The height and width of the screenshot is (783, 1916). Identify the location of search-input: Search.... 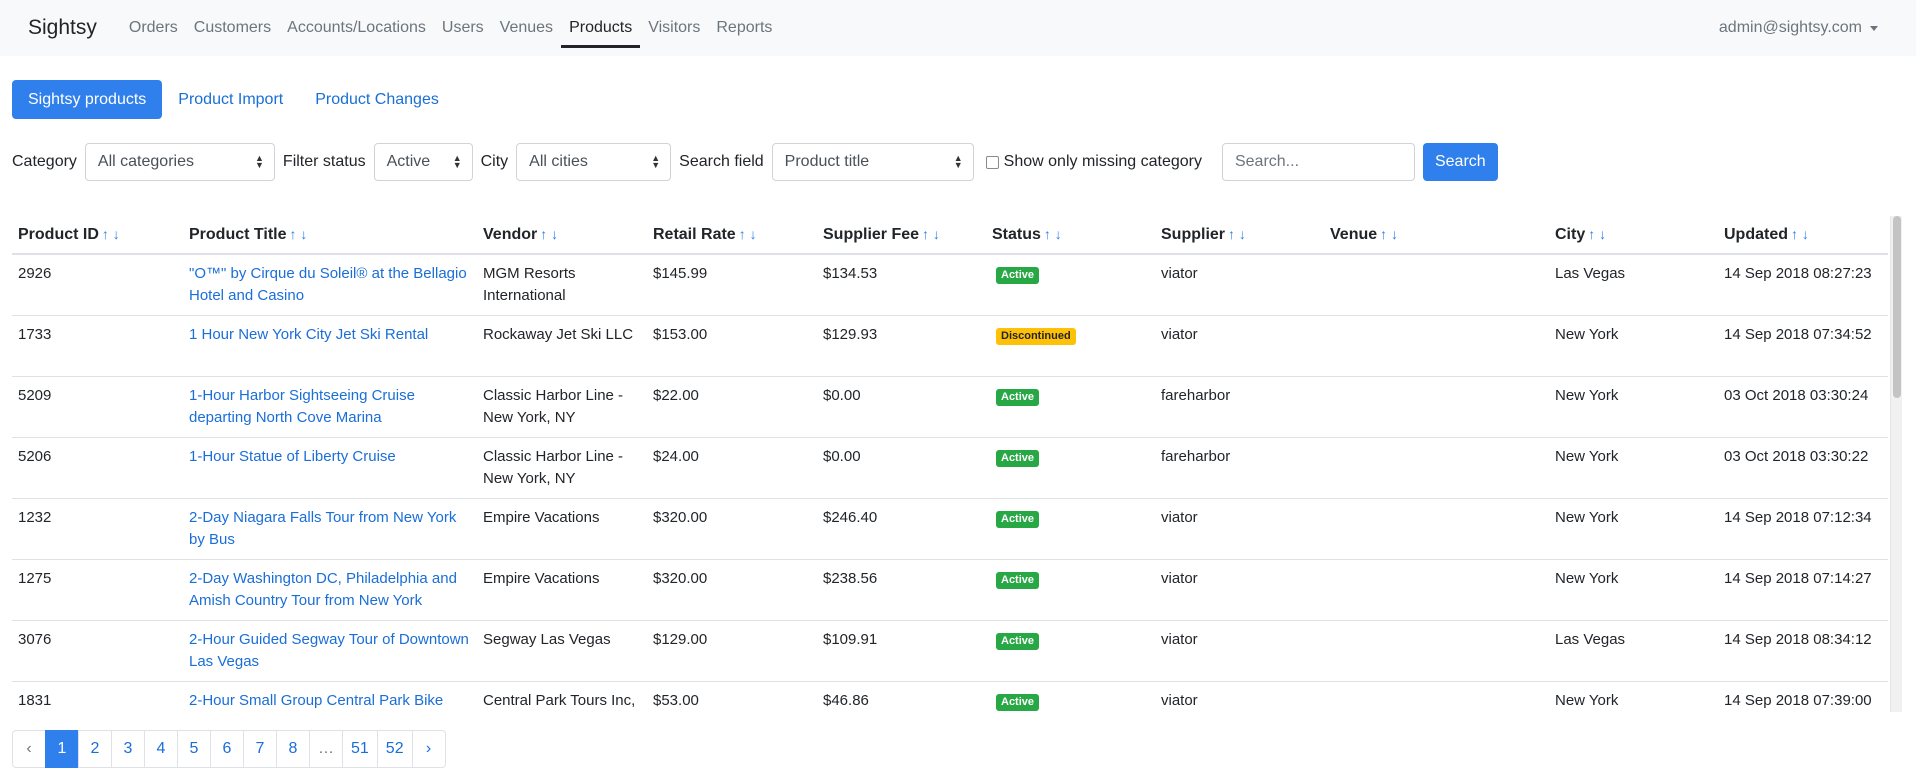
(1318, 162).